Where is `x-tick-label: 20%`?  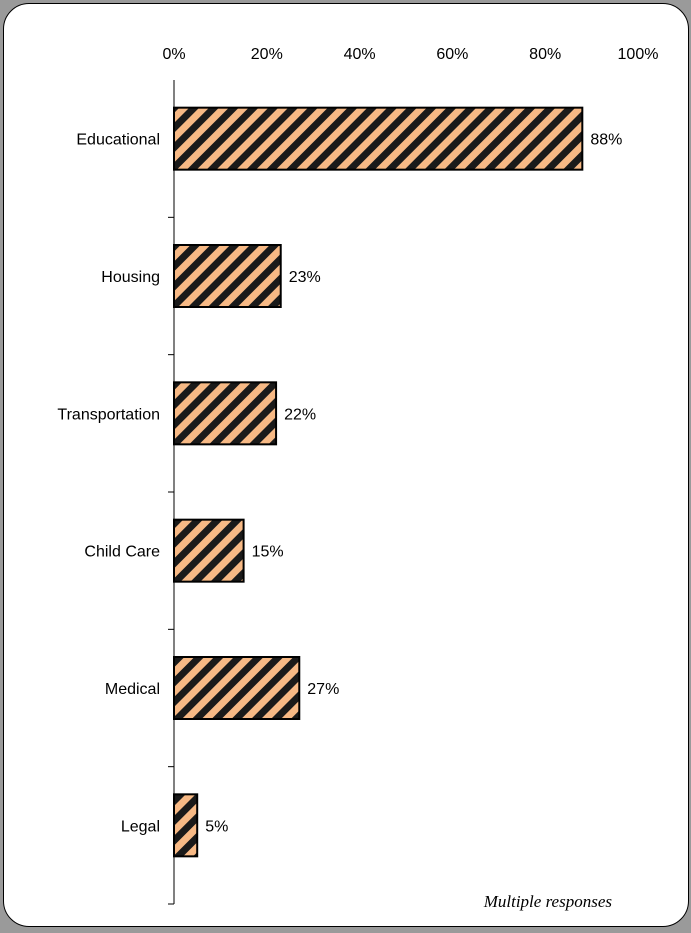
x-tick-label: 20% is located at coordinates (267, 54).